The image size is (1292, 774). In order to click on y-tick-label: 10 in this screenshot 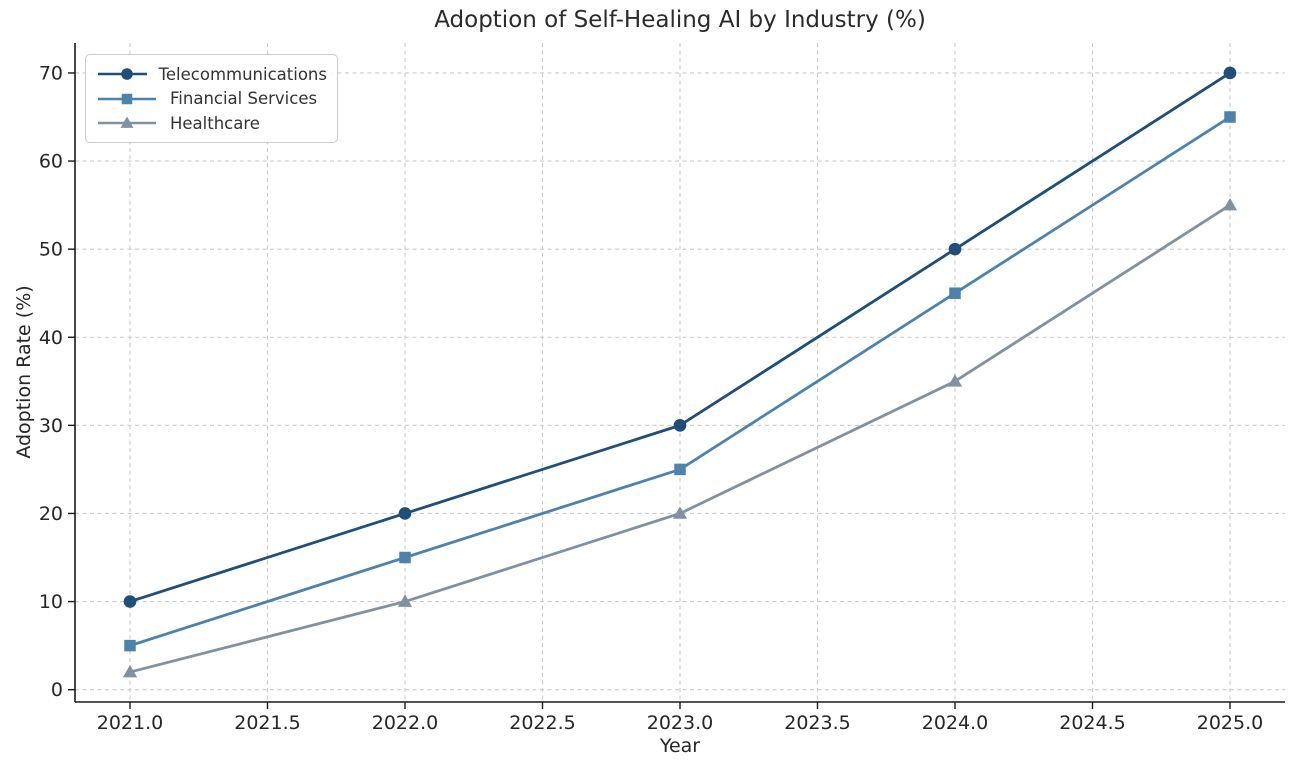, I will do `click(51, 602)`.